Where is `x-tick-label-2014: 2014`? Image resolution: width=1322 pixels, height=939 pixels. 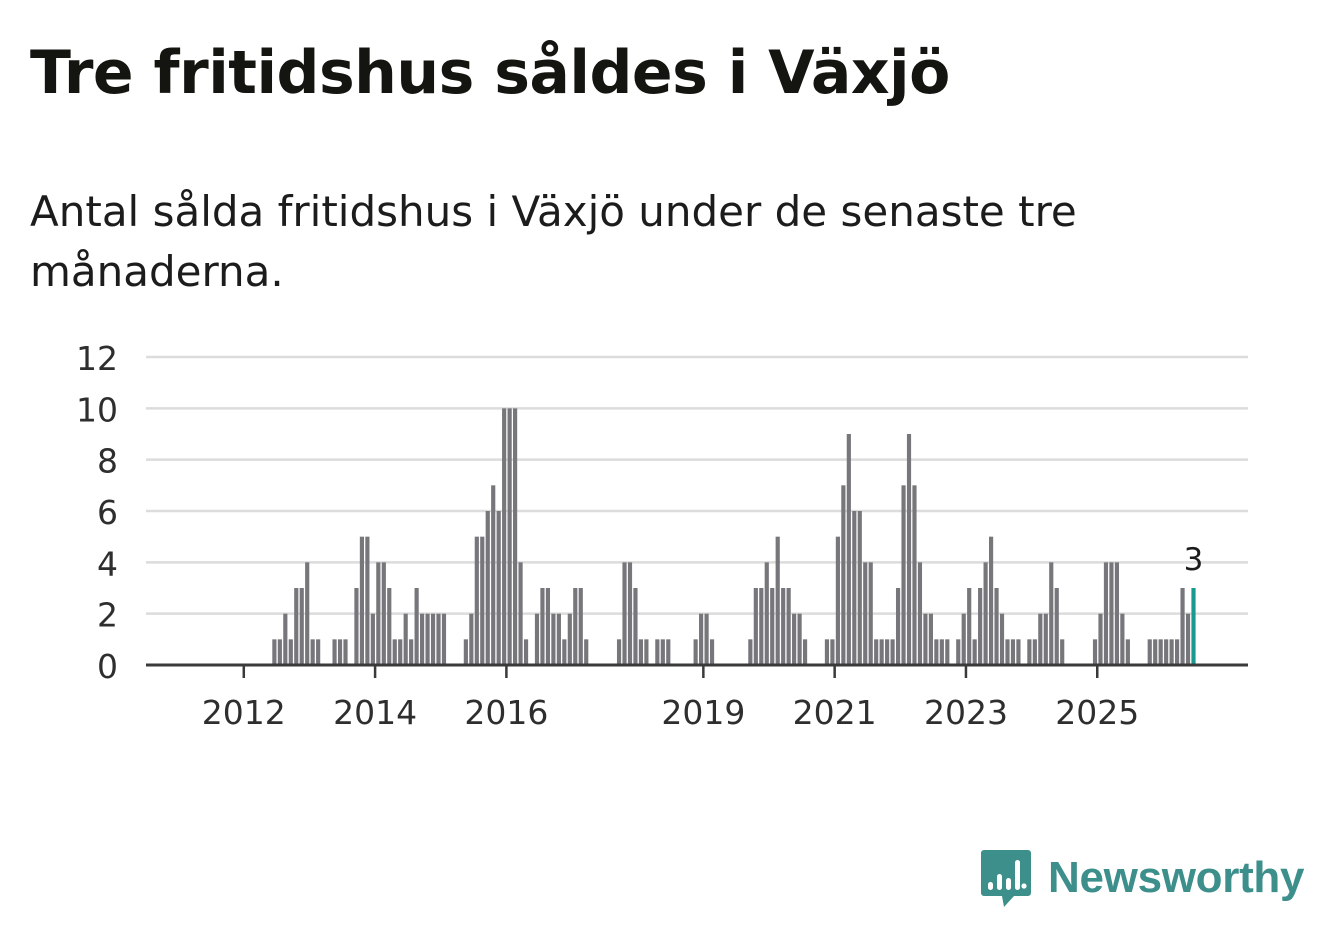
x-tick-label-2014: 2014 is located at coordinates (375, 712).